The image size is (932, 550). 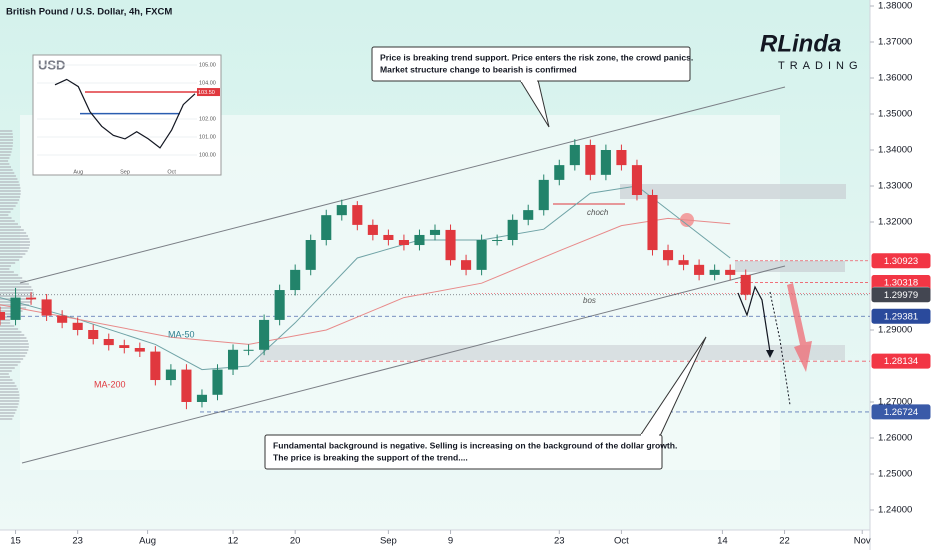 What do you see at coordinates (589, 300) in the screenshot?
I see `bos-label: bos` at bounding box center [589, 300].